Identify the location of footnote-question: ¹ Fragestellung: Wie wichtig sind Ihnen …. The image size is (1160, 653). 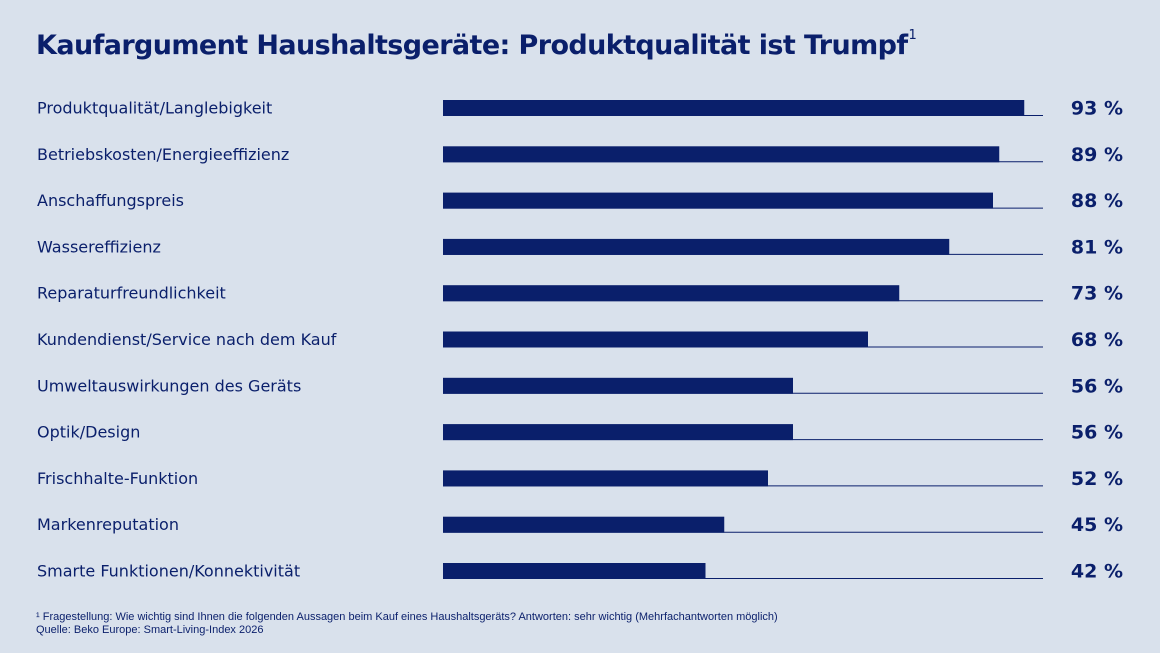
(407, 617).